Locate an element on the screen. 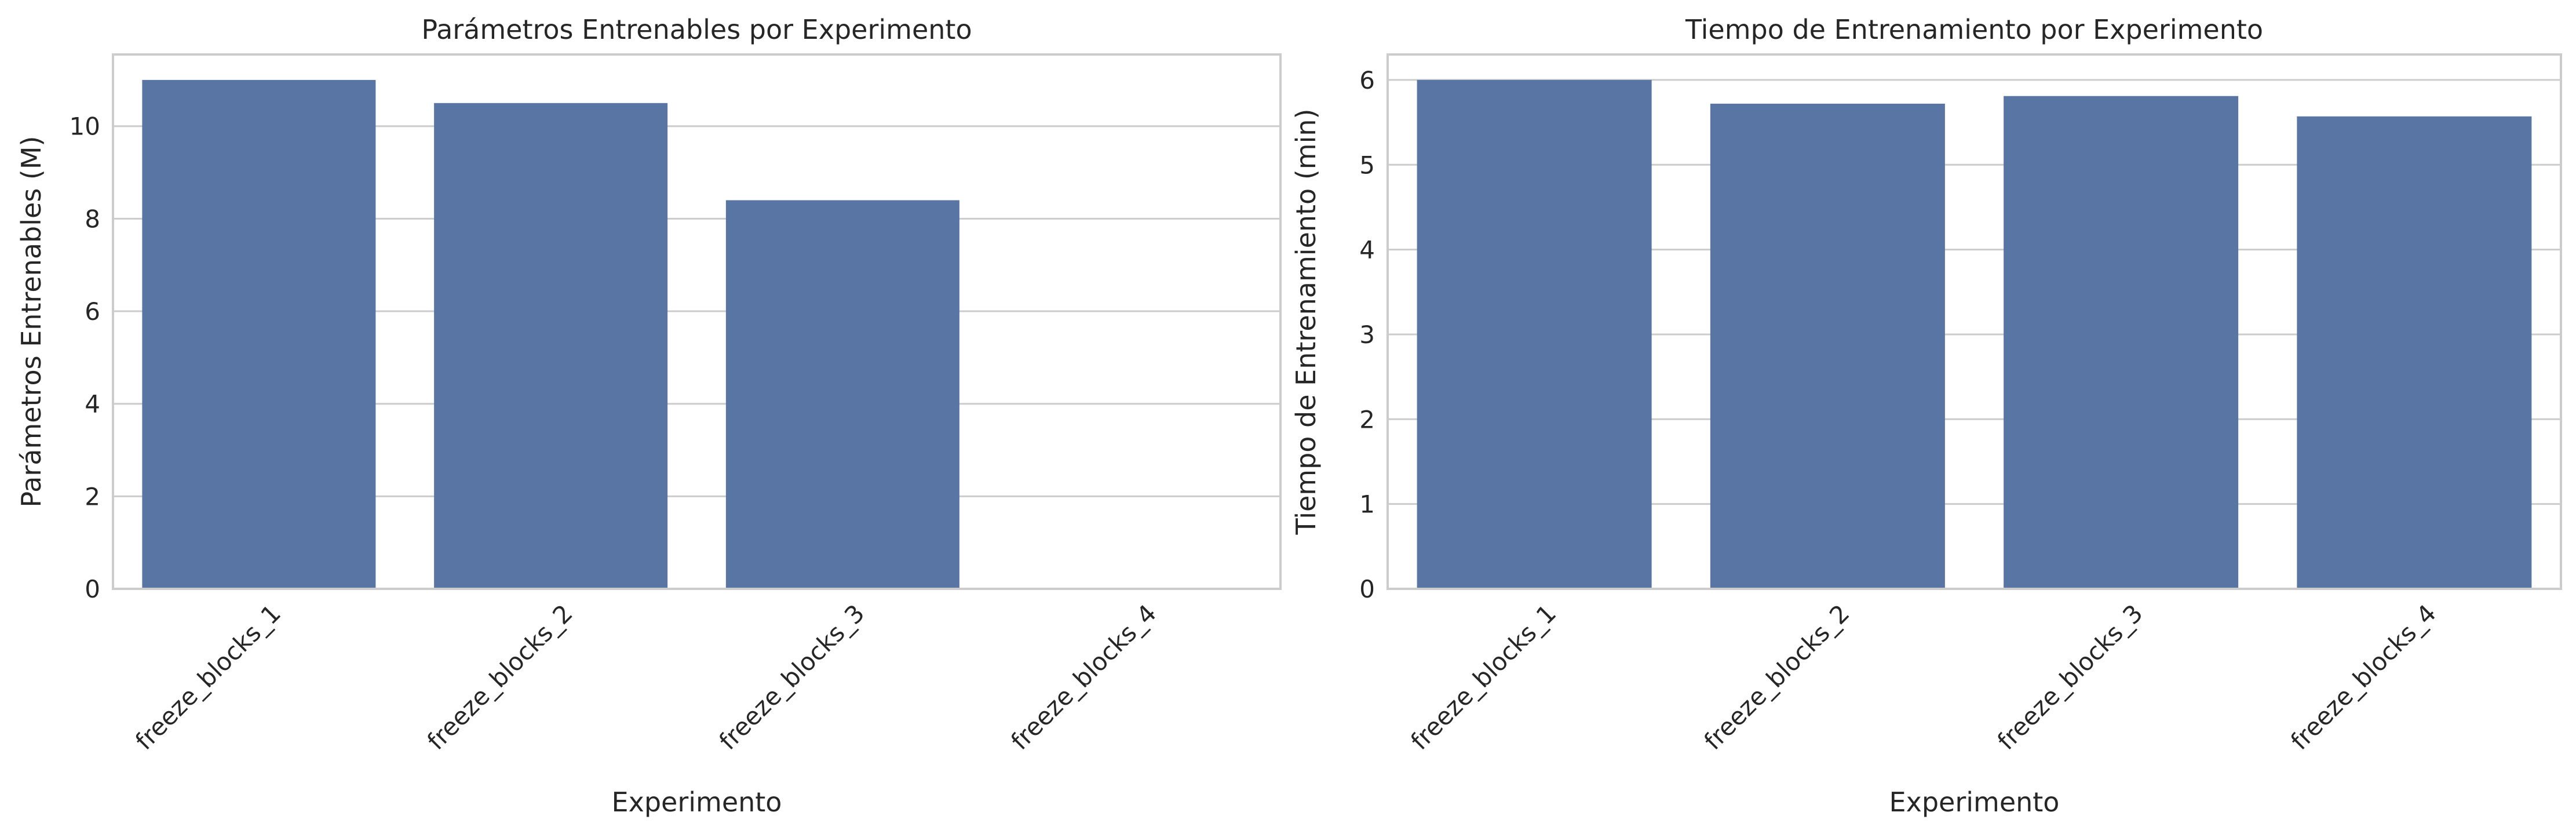  left-x-tick-label: freeze_blocks_3 is located at coordinates (792, 677).